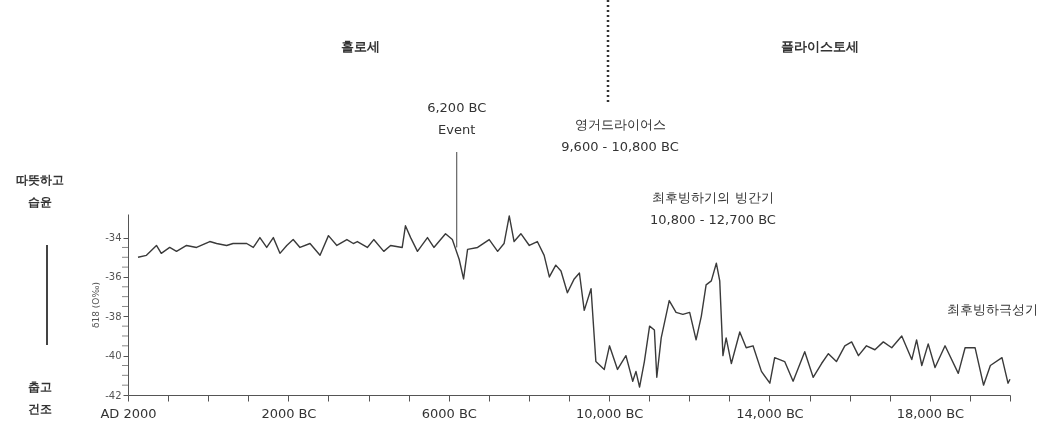 This screenshot has height=444, width=1059. Describe the element at coordinates (609, 413) in the screenshot. I see `x-tick-label: 10,000 BC` at that location.